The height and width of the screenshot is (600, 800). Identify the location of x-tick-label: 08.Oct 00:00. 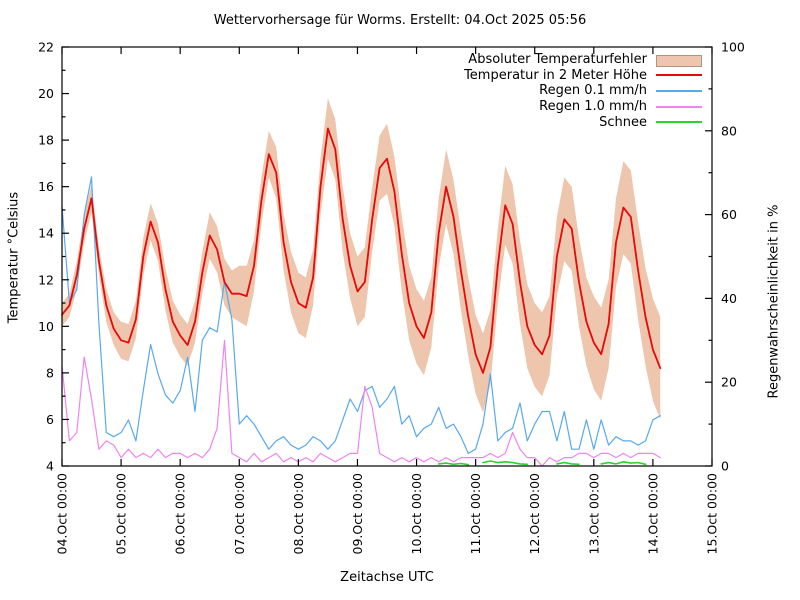
(298, 514).